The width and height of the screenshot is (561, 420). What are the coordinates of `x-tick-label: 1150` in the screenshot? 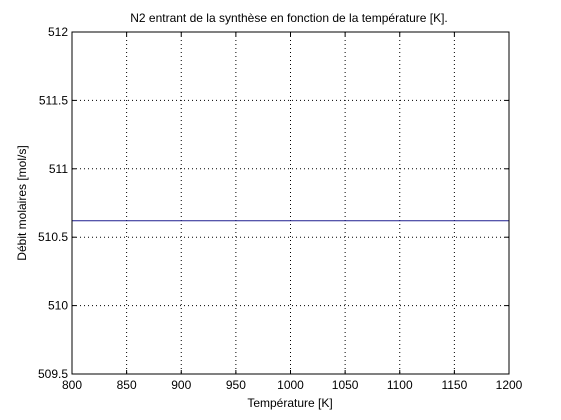 It's located at (454, 385).